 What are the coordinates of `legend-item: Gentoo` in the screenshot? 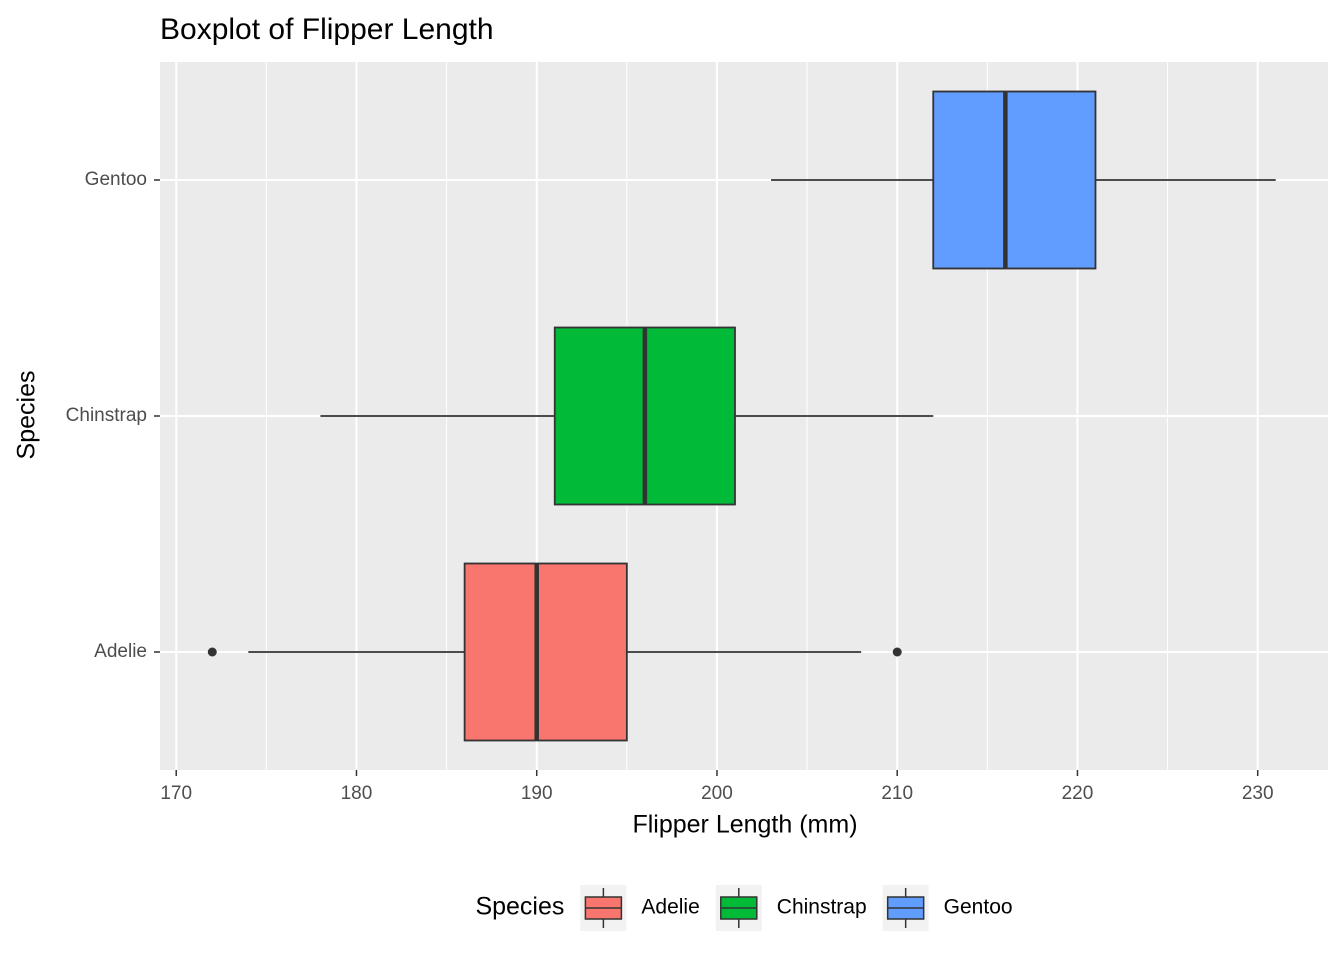 It's located at (947, 908).